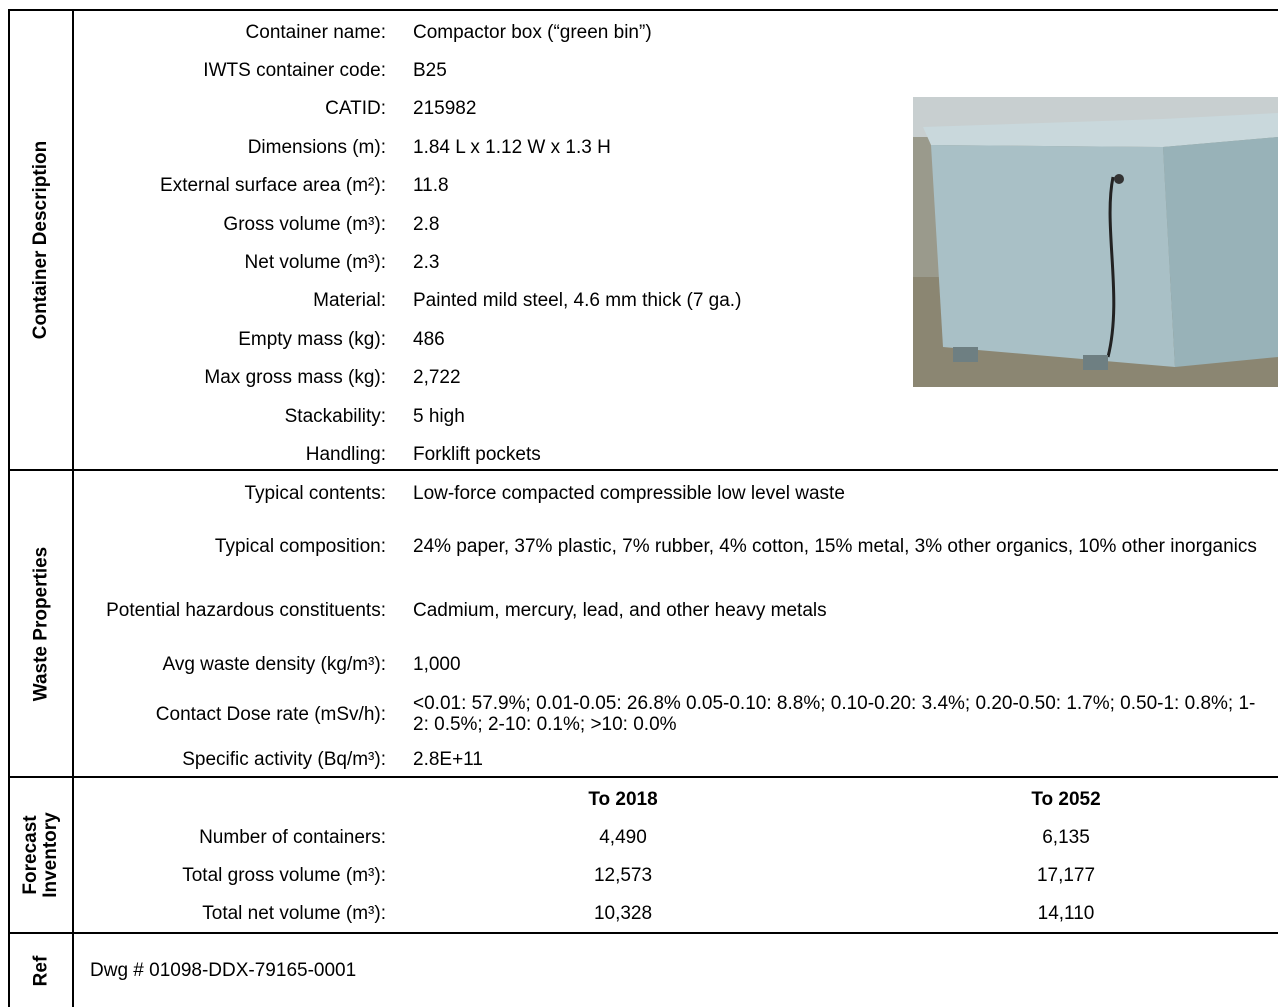 The height and width of the screenshot is (1007, 1278). What do you see at coordinates (73, 508) in the screenshot?
I see `title-column-border` at bounding box center [73, 508].